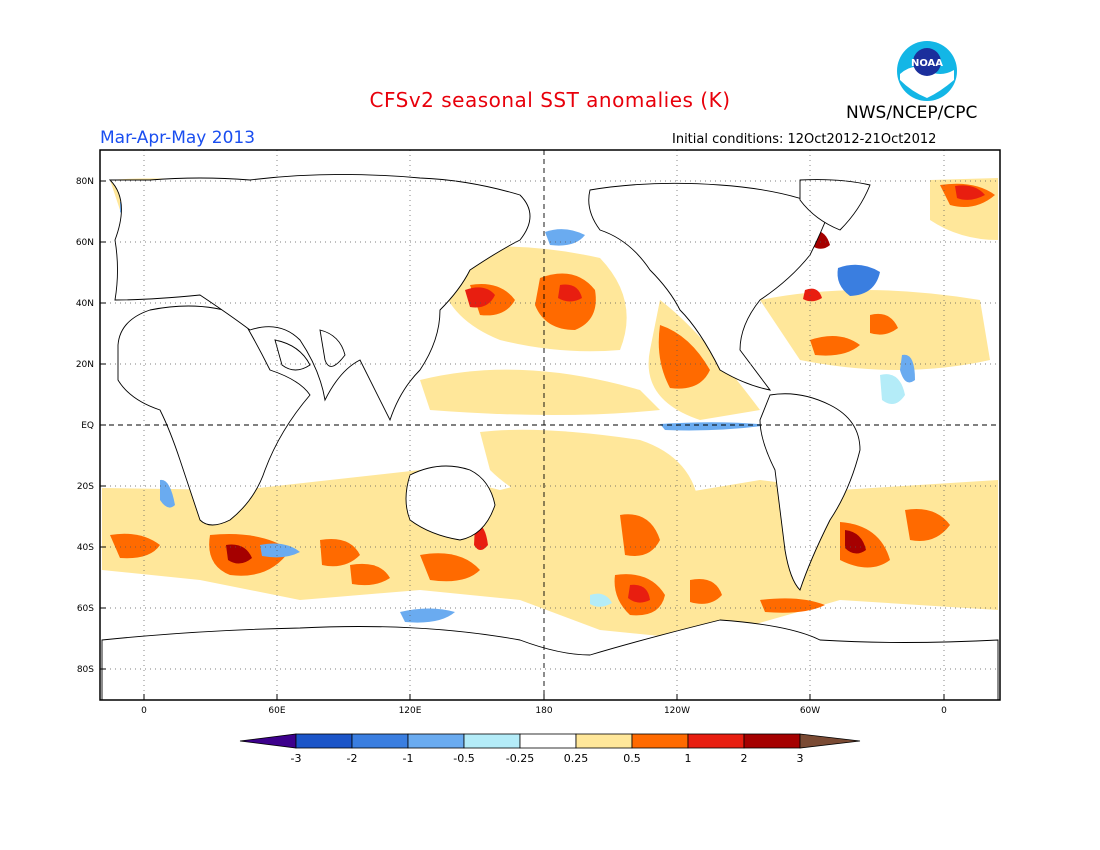 Image resolution: width=1100 pixels, height=850 pixels. I want to click on latitude-labels: 80N 60N 40N 20N EQ 20S 40S 60S 80S, so click(85, 426).